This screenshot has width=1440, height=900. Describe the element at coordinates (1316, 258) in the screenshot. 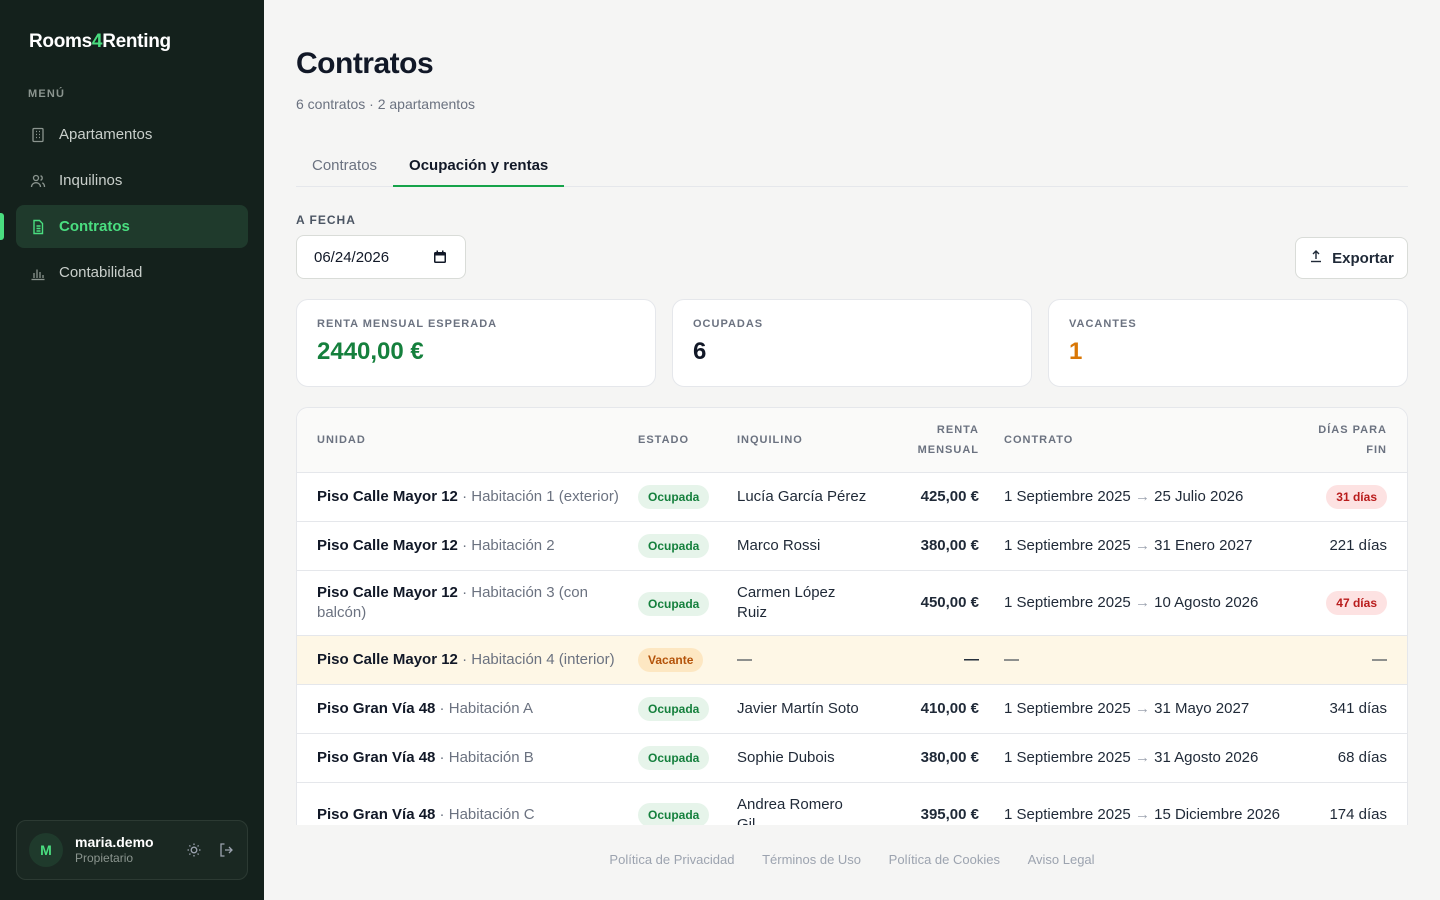

I see `upload-icon` at that location.